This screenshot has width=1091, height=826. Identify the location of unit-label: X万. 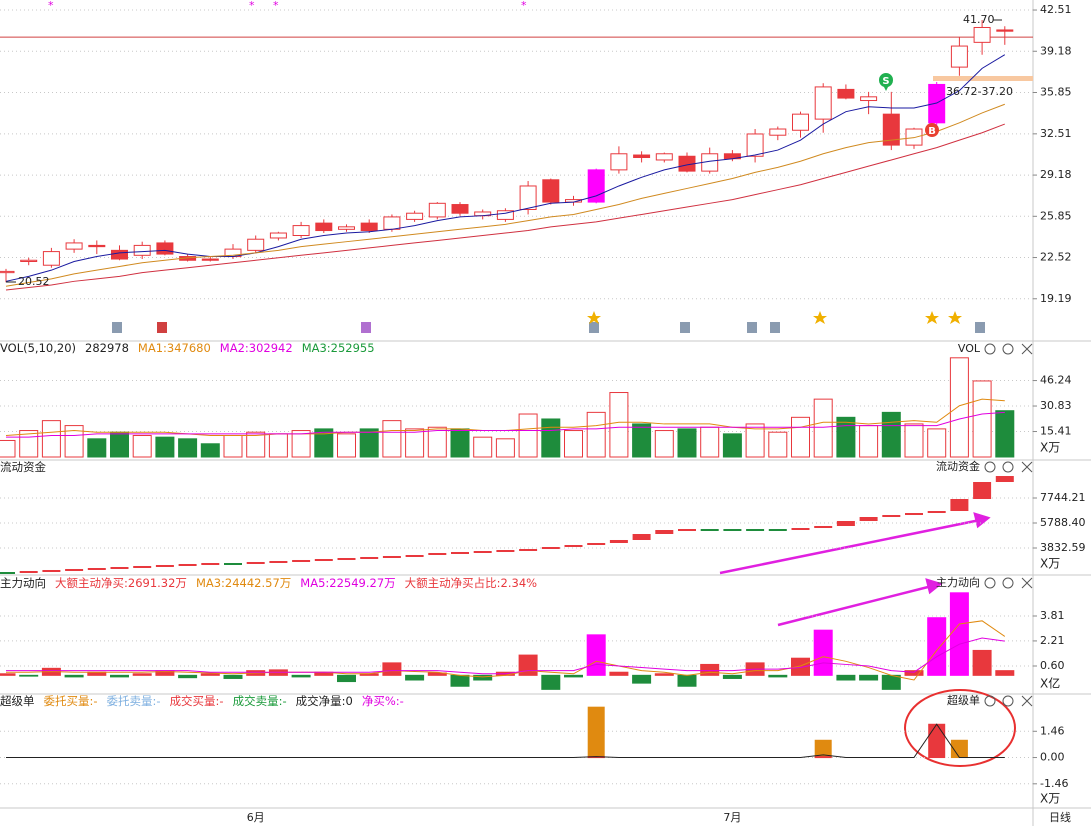
(1050, 448).